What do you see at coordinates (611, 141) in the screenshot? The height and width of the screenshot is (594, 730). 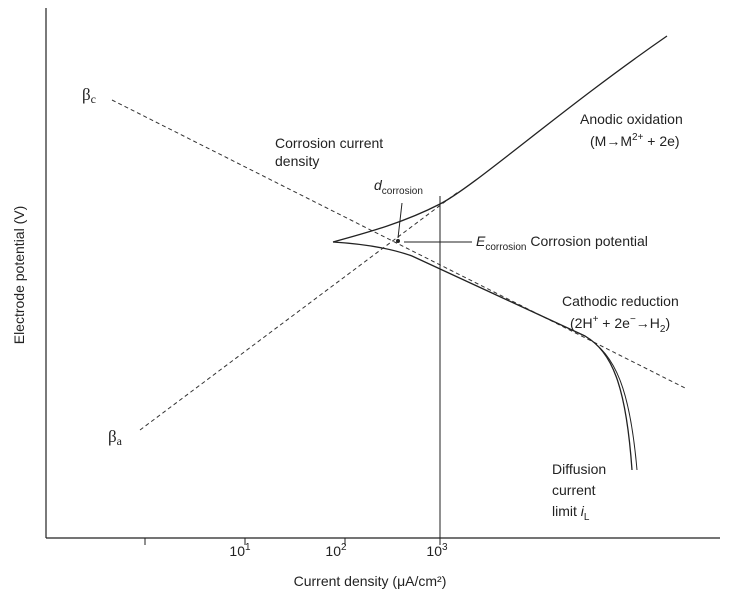 I see `part: (M→M` at bounding box center [611, 141].